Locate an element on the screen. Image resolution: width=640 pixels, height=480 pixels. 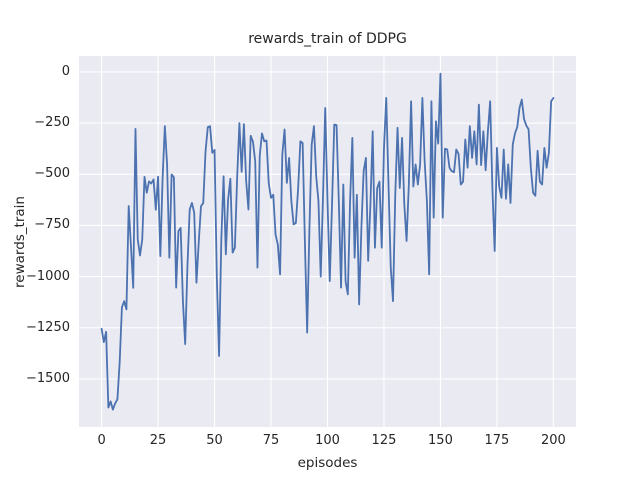
y-tick-label: −750 is located at coordinates (52, 225).